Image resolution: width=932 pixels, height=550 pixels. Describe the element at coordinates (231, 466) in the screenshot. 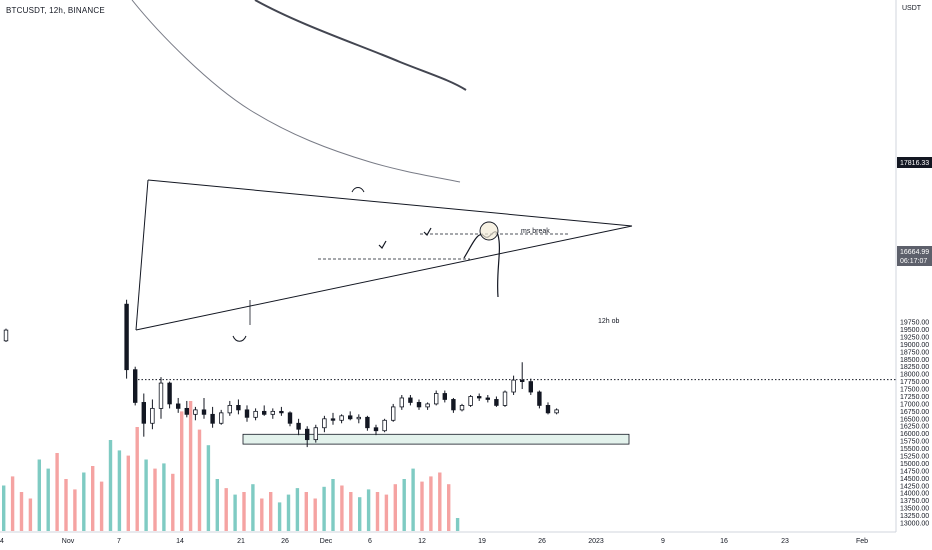

I see `volume-bars` at that location.